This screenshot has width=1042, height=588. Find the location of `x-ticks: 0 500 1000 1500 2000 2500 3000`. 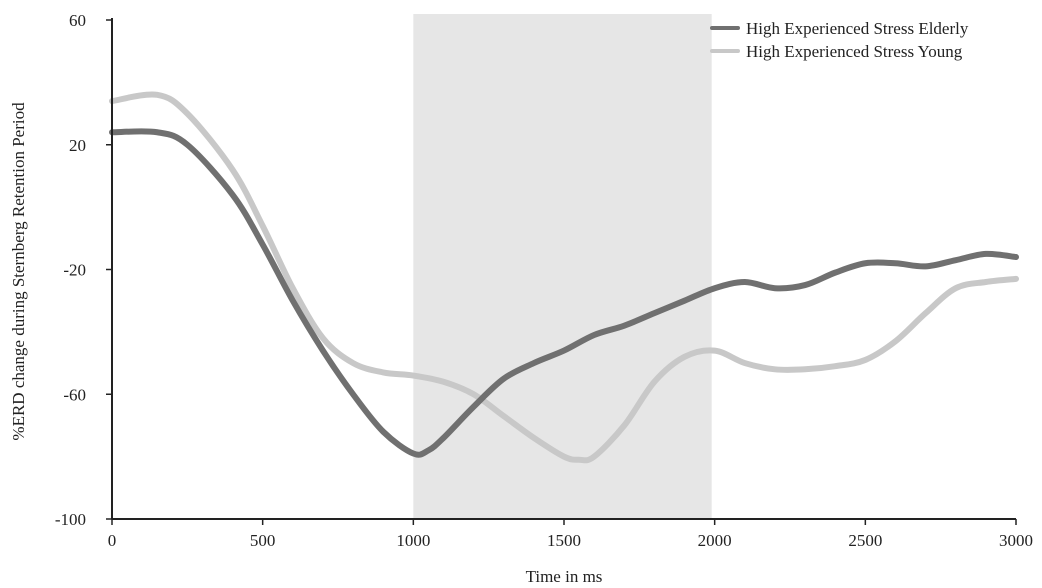

x-ticks: 0 500 1000 1500 2000 2500 3000 is located at coordinates (570, 534).